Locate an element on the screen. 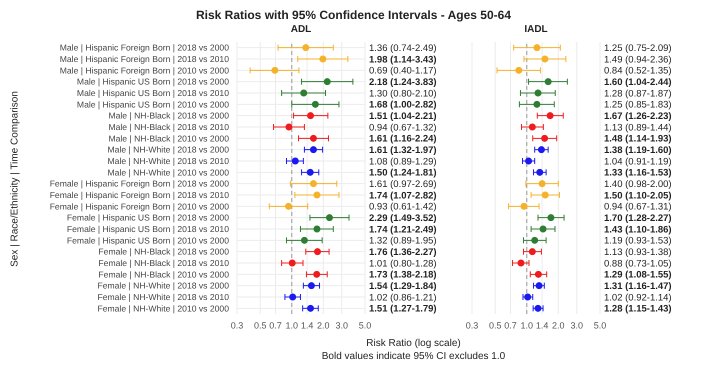 This screenshot has width=707, height=382. x-tick-label: 2.0 is located at coordinates (323, 325).